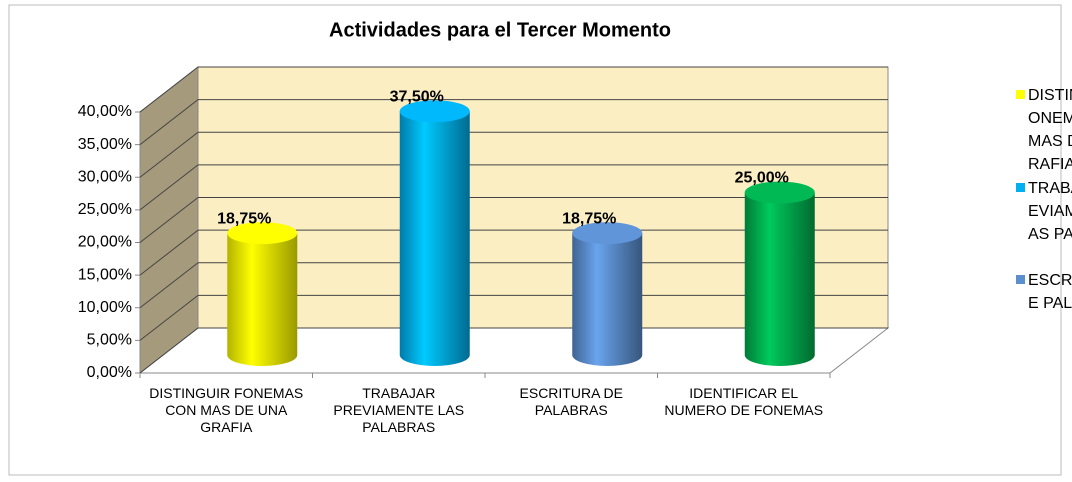  Describe the element at coordinates (744, 401) in the screenshot. I see `x-tick-label: IDENTIFICAR EL NUMERO DE FONEMAS` at that location.